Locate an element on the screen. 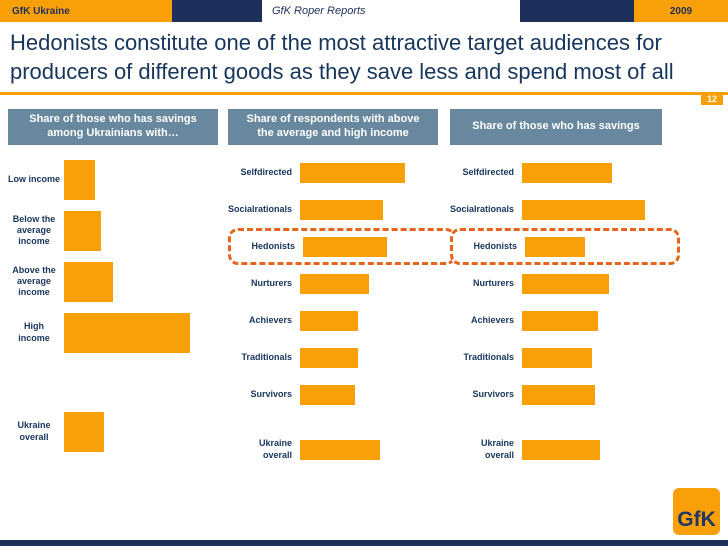  bottom-strip is located at coordinates (364, 543).